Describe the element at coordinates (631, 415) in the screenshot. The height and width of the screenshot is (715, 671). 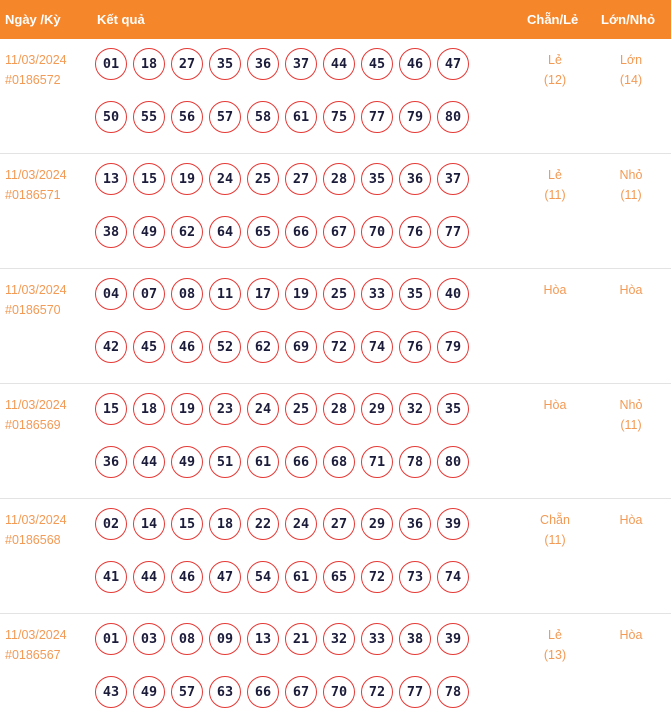
I see `size-result: Nhỏ (11)` at that location.